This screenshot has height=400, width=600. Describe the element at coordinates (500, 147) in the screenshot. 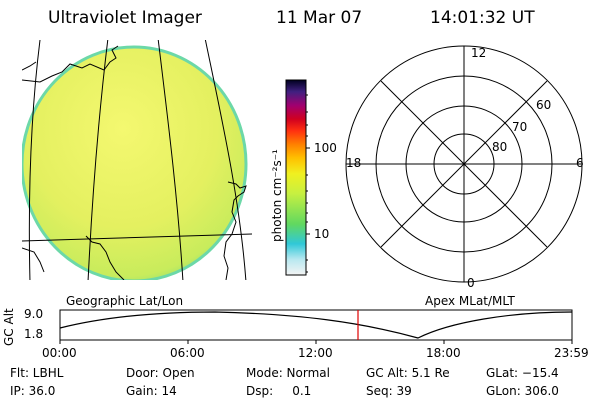

I see `mlat-label-80: 80` at that location.